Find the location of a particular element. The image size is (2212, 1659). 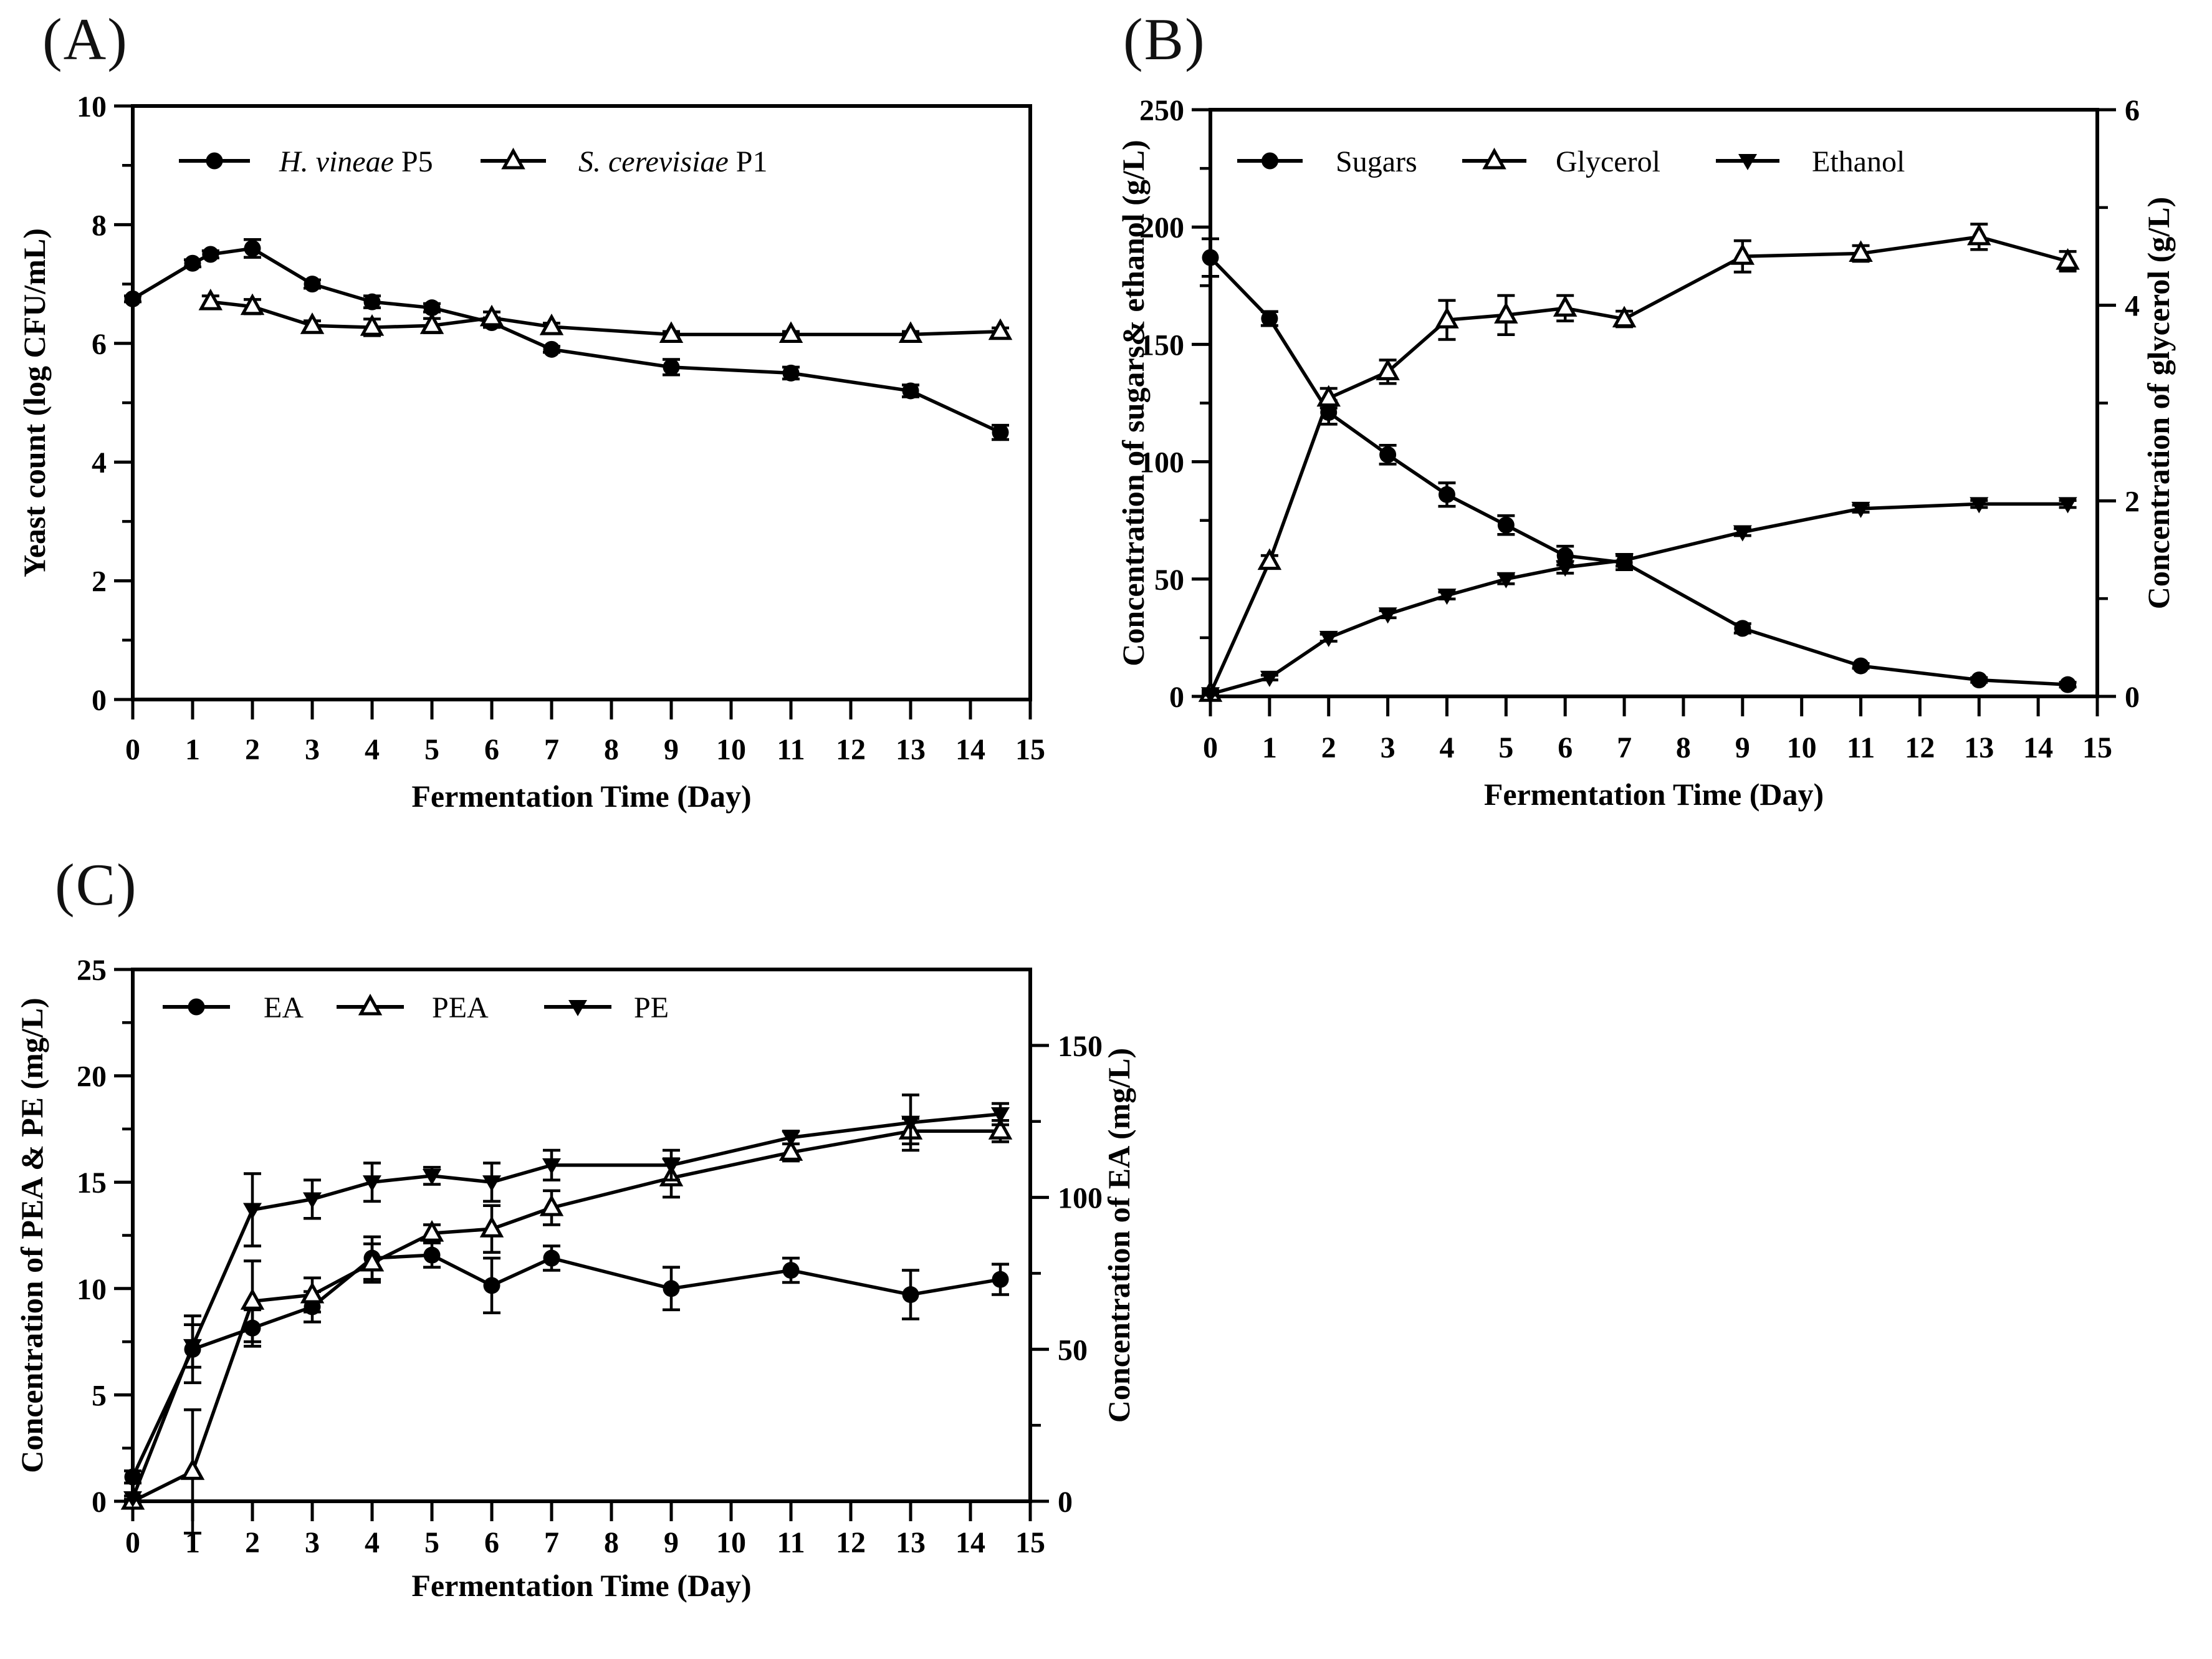

legend-label: PEA is located at coordinates (460, 1007).